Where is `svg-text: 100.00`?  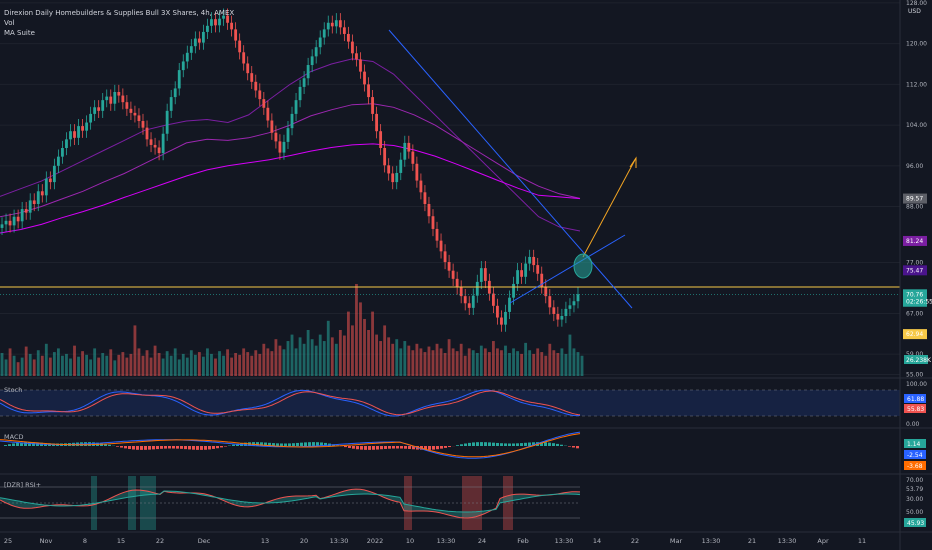 svg-text: 100.00 is located at coordinates (916, 384).